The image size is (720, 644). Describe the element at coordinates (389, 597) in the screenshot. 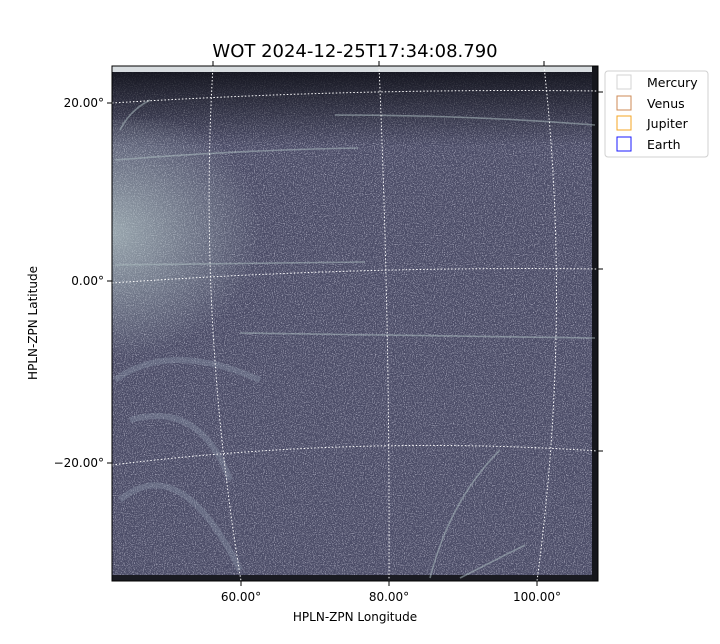

I see `x-tick-label: 80.00°` at that location.